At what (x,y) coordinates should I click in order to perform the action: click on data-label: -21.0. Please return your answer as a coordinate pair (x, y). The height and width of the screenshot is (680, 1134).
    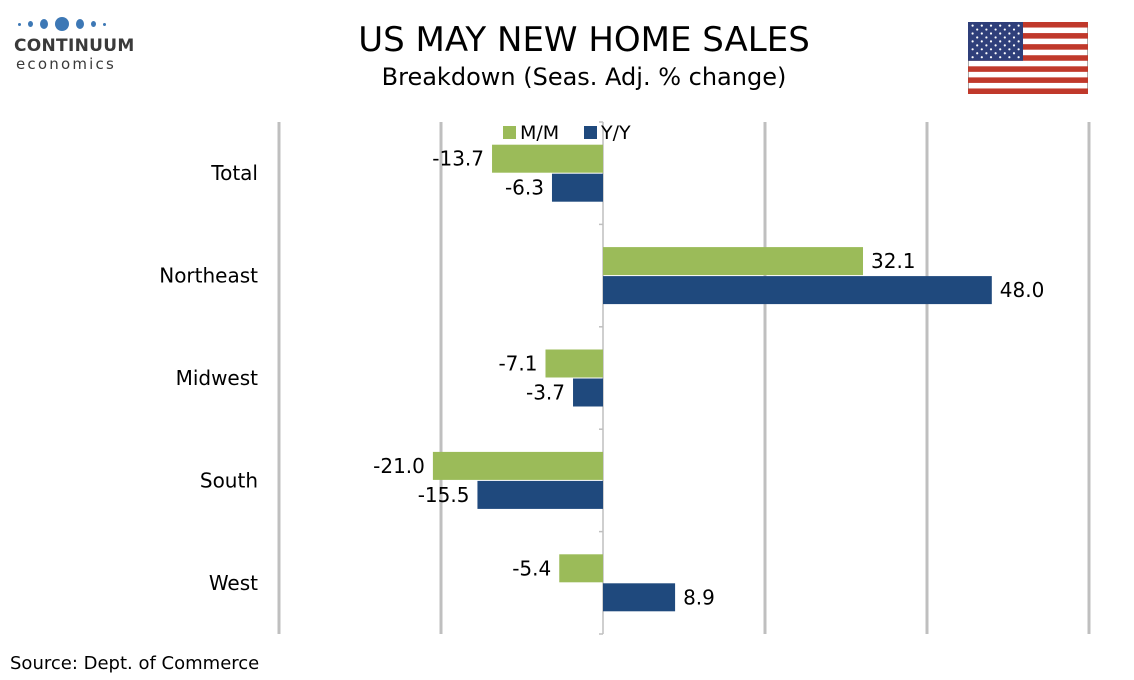
    Looking at the image, I should click on (399, 466).